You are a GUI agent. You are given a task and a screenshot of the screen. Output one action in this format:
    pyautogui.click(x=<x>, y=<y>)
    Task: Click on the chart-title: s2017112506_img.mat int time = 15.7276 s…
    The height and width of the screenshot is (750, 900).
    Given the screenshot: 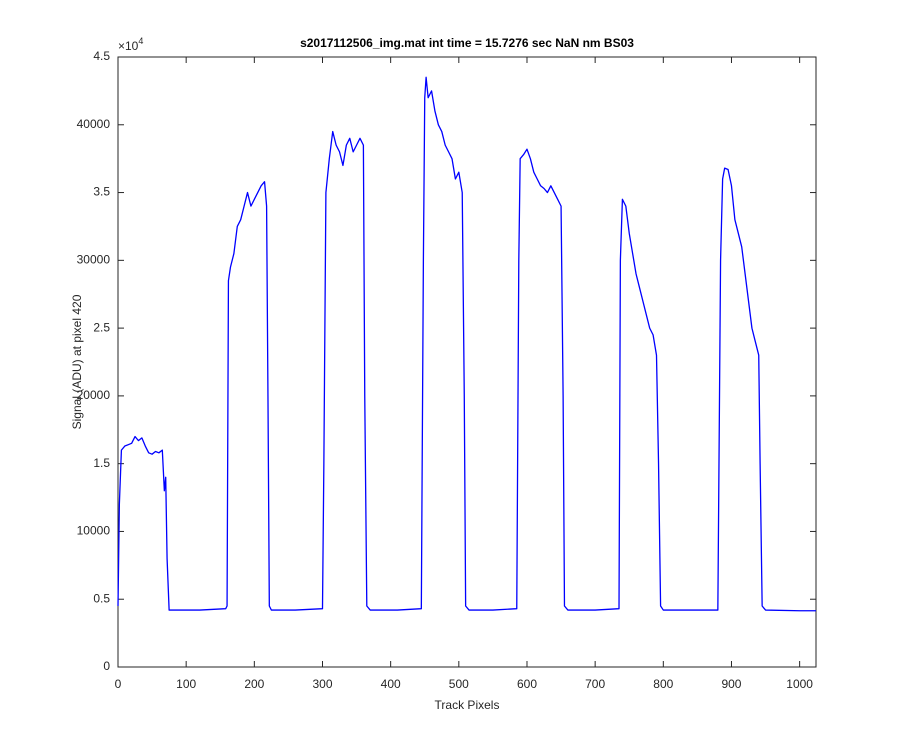 What is the action you would take?
    pyautogui.click(x=467, y=43)
    